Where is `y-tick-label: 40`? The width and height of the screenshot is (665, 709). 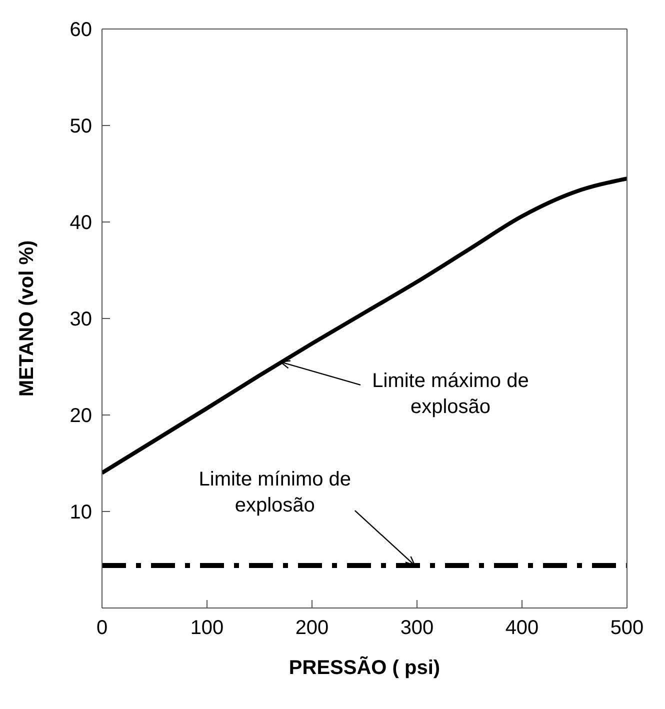 y-tick-label: 40 is located at coordinates (81, 223).